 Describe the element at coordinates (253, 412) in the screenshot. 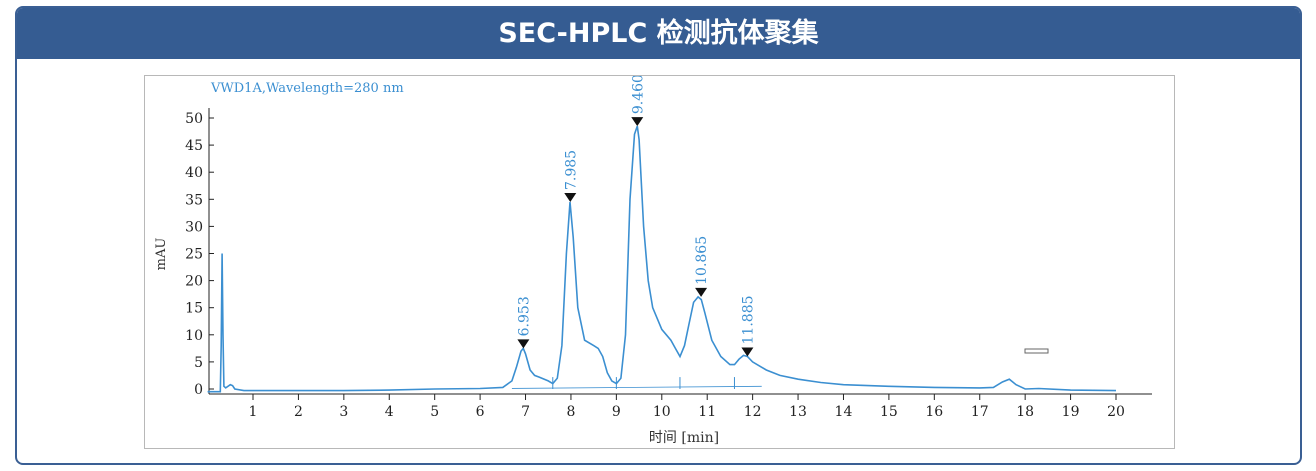

I see `x-tick-label: 1` at that location.